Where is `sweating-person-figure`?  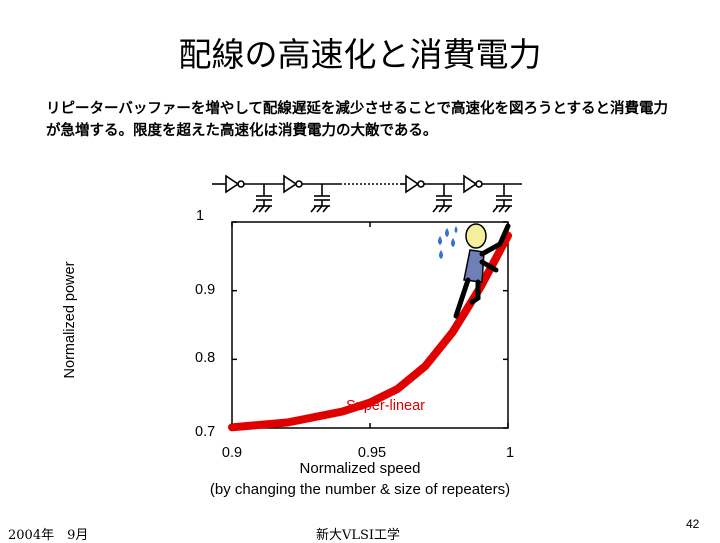 sweating-person-figure is located at coordinates (474, 271).